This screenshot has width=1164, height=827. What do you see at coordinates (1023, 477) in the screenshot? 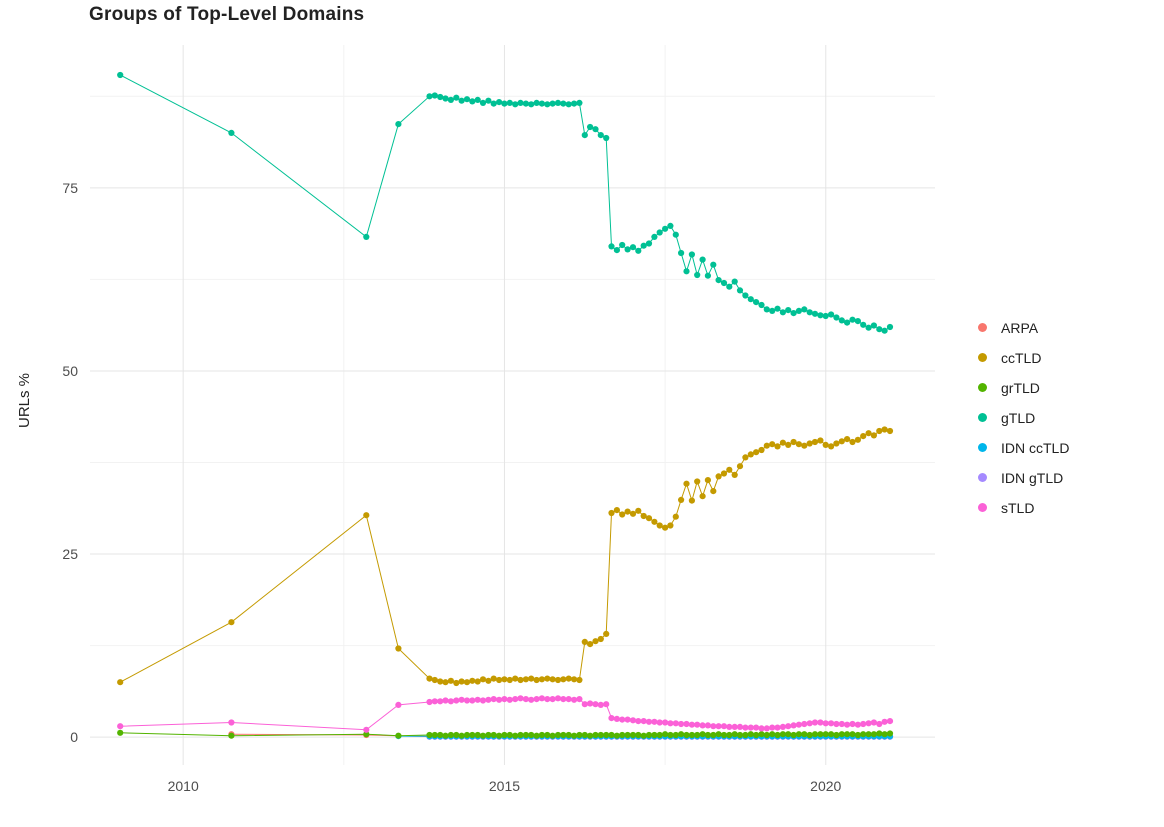
I see `legend-item: IDN gTLD` at bounding box center [1023, 477].